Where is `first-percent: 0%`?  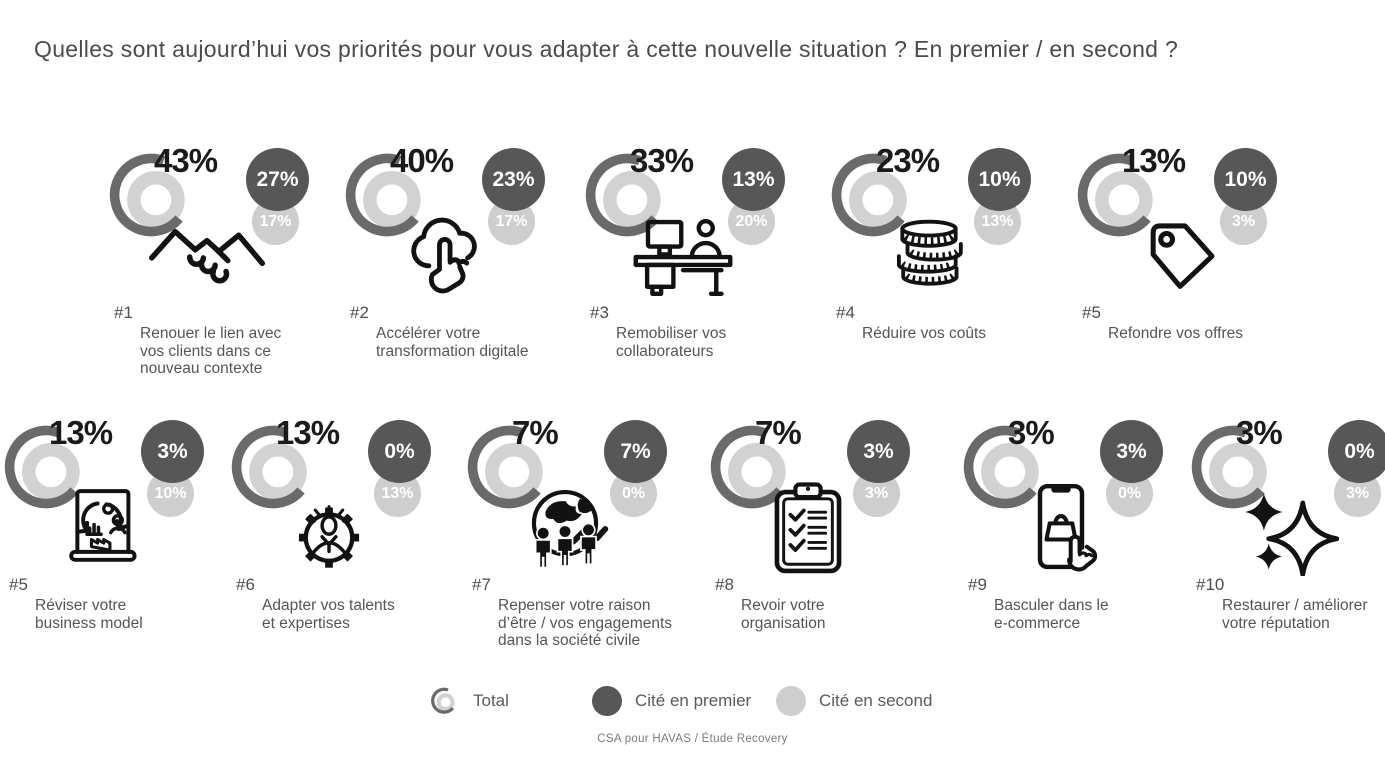
first-percent: 0% is located at coordinates (399, 451).